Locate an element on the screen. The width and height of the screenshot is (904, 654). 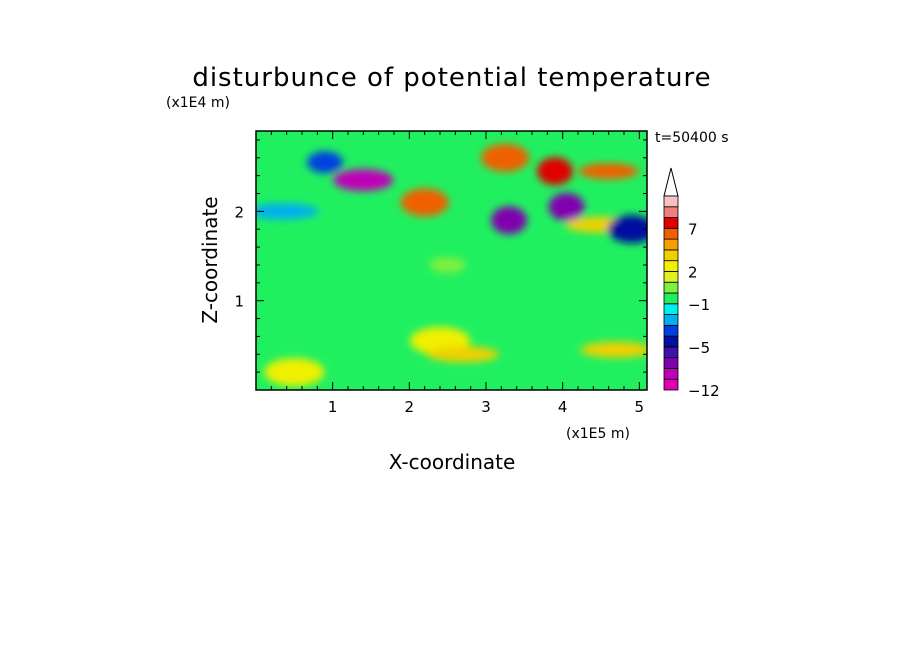
x-tick-label: 3 is located at coordinates (486, 407).